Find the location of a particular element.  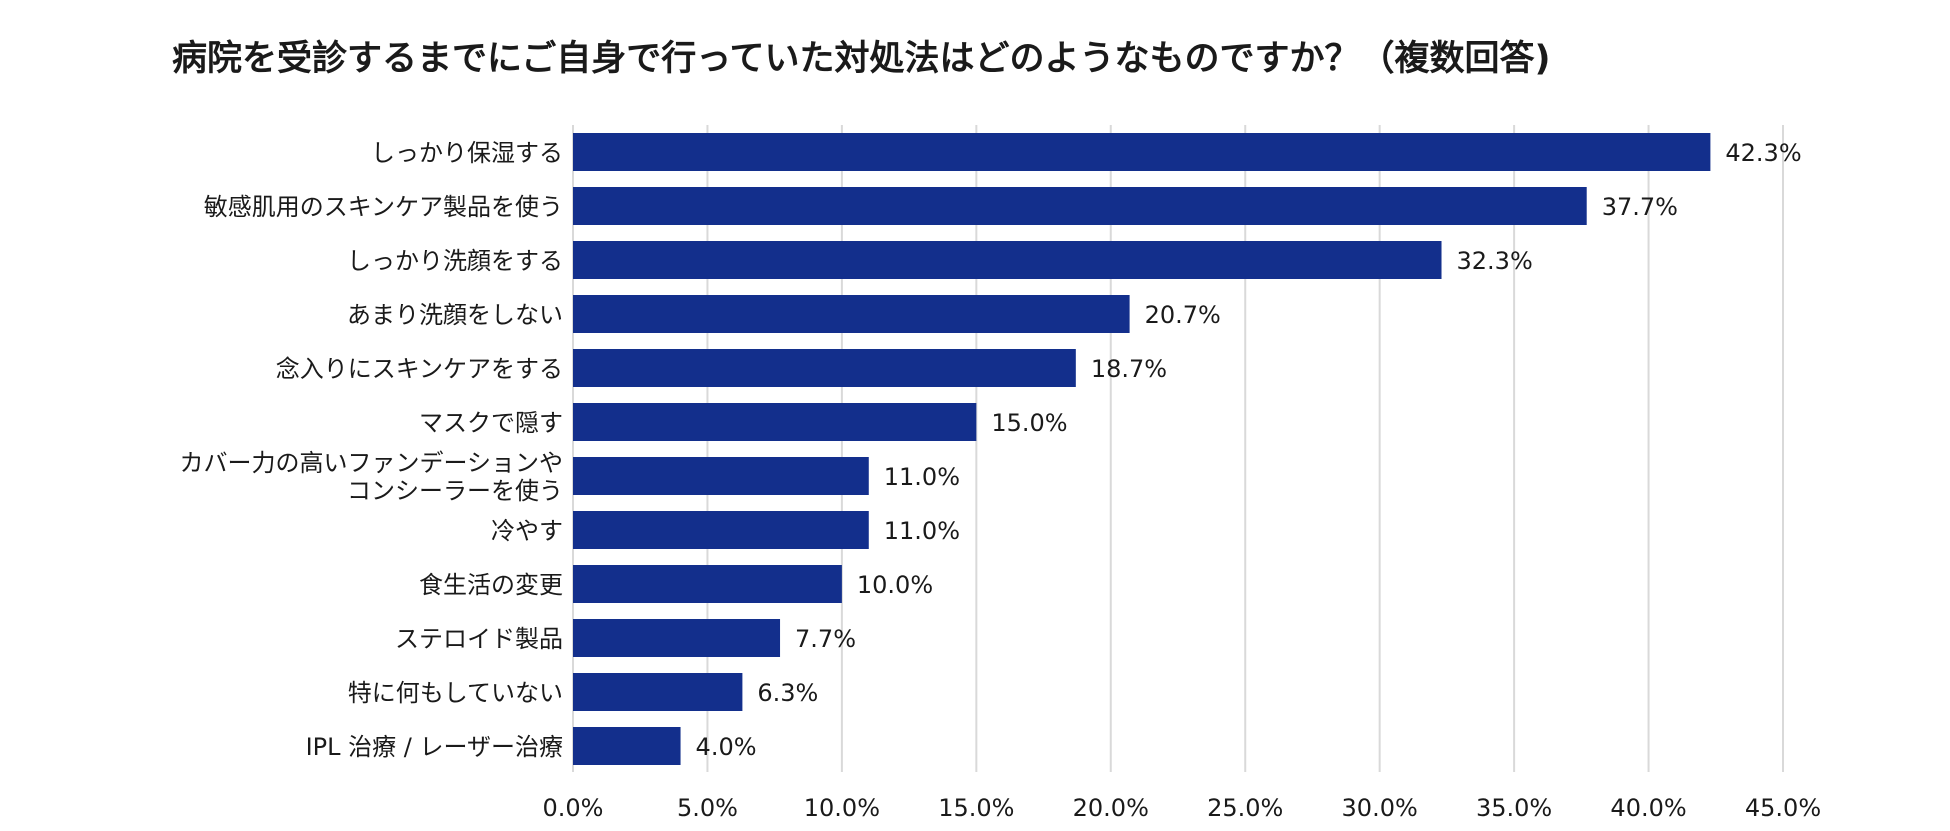

x-tick-label: 15.0% is located at coordinates (976, 808).